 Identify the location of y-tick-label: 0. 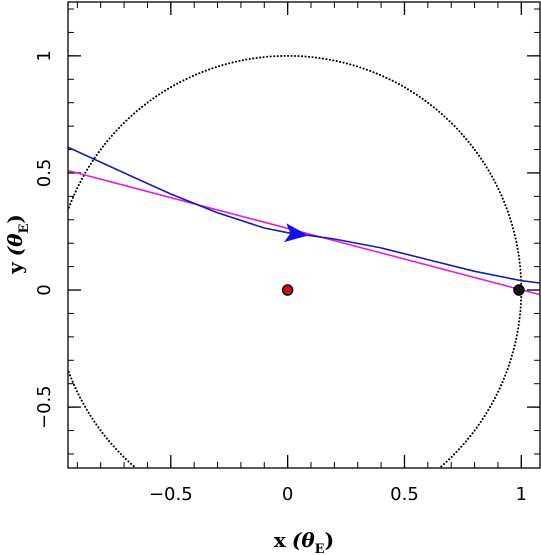
(44, 289).